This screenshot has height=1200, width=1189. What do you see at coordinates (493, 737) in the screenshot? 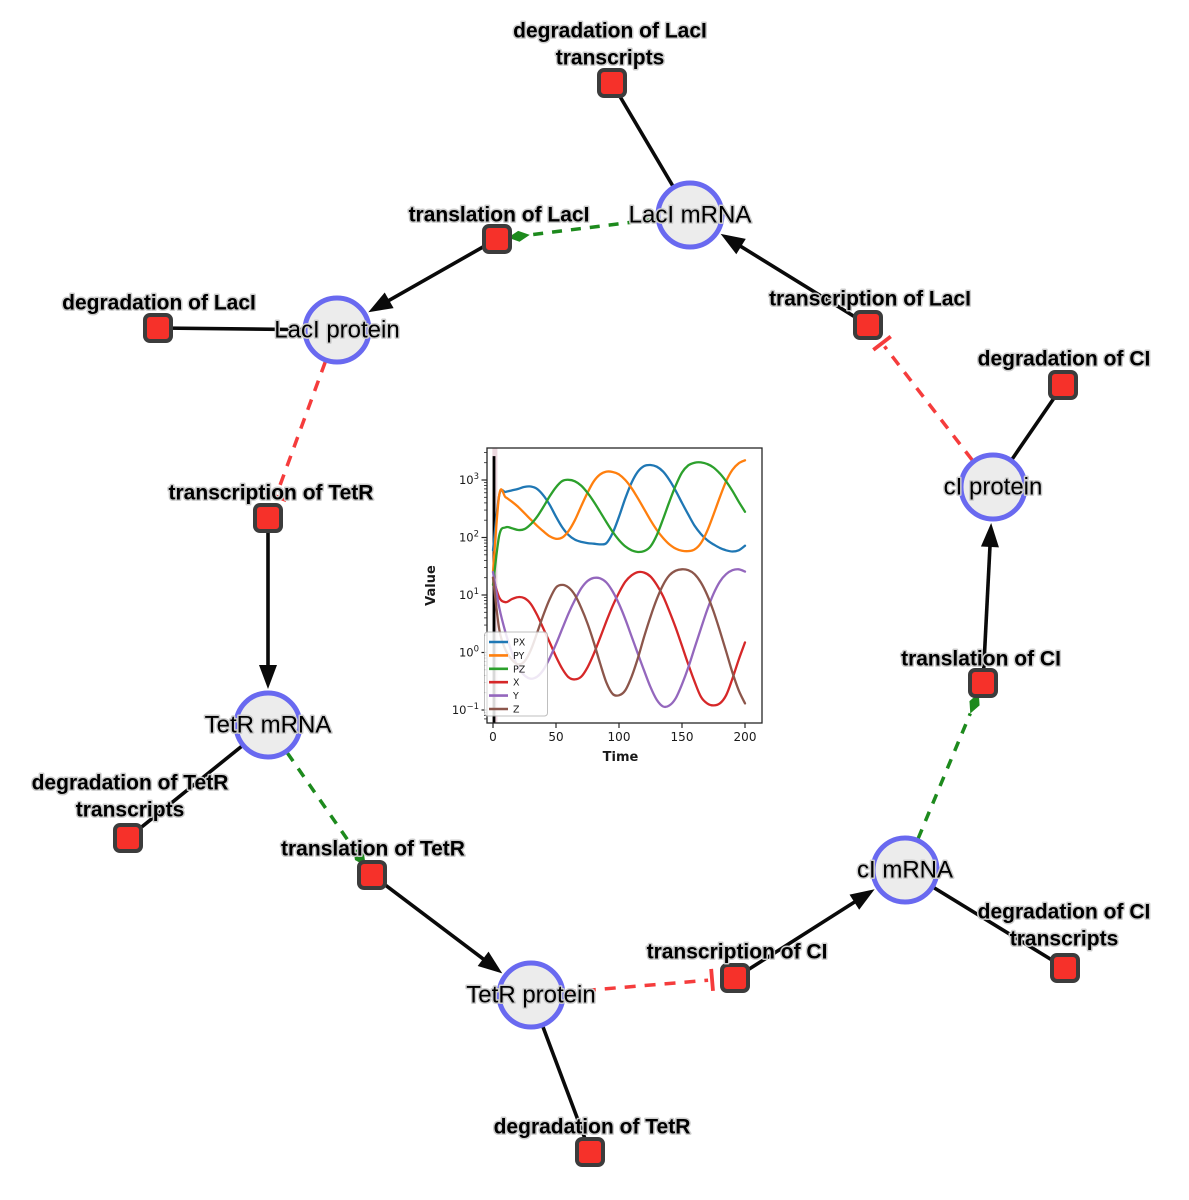
I see `x-tick-label: 0` at bounding box center [493, 737].